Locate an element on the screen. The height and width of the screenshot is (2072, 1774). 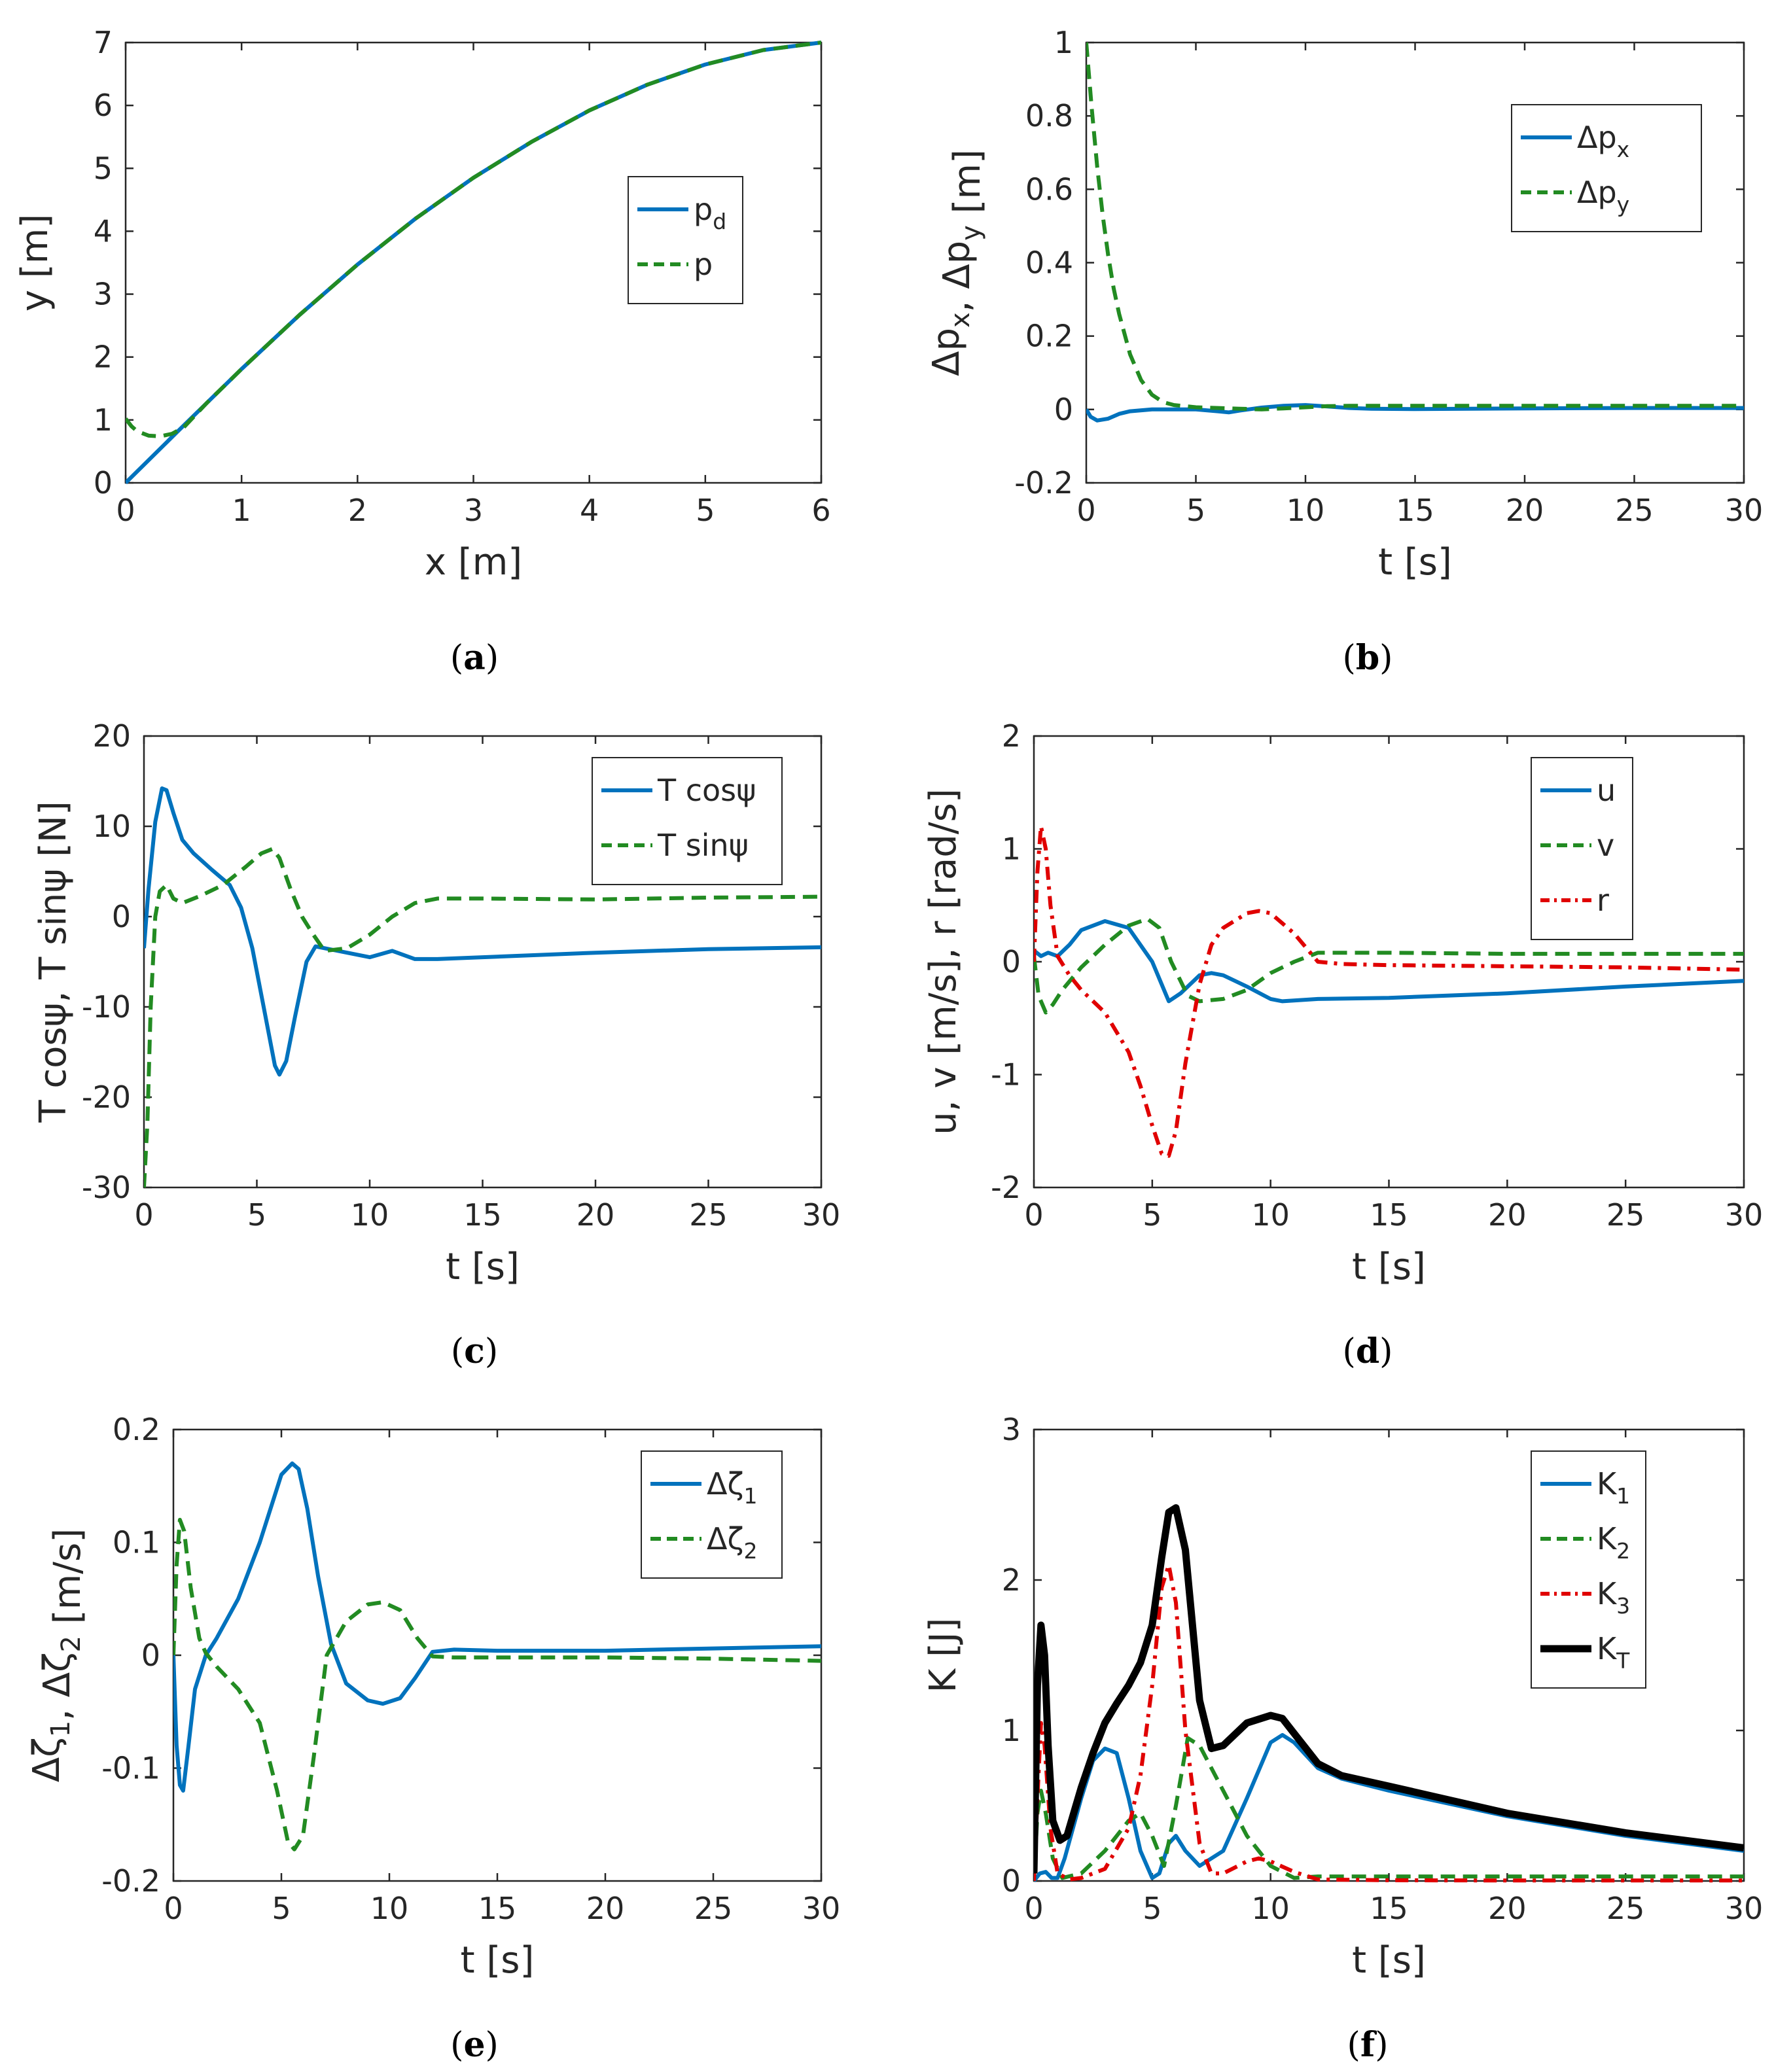
legend-box-b is located at coordinates (1606, 168).